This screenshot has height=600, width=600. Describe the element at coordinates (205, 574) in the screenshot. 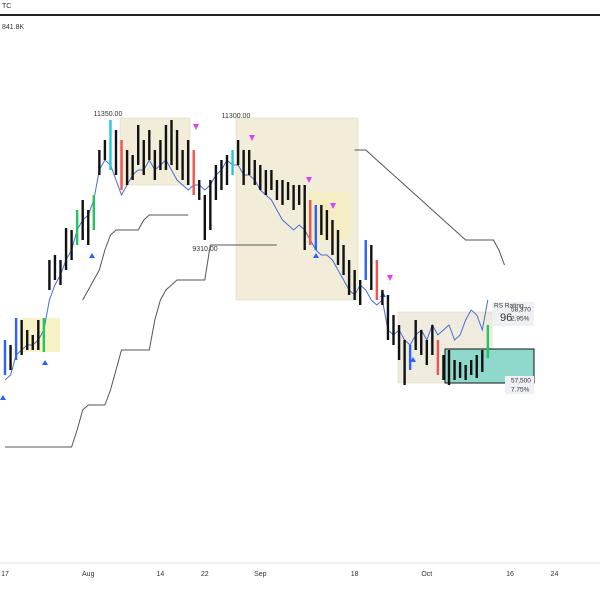

I see `x-tick-label: 22` at that location.